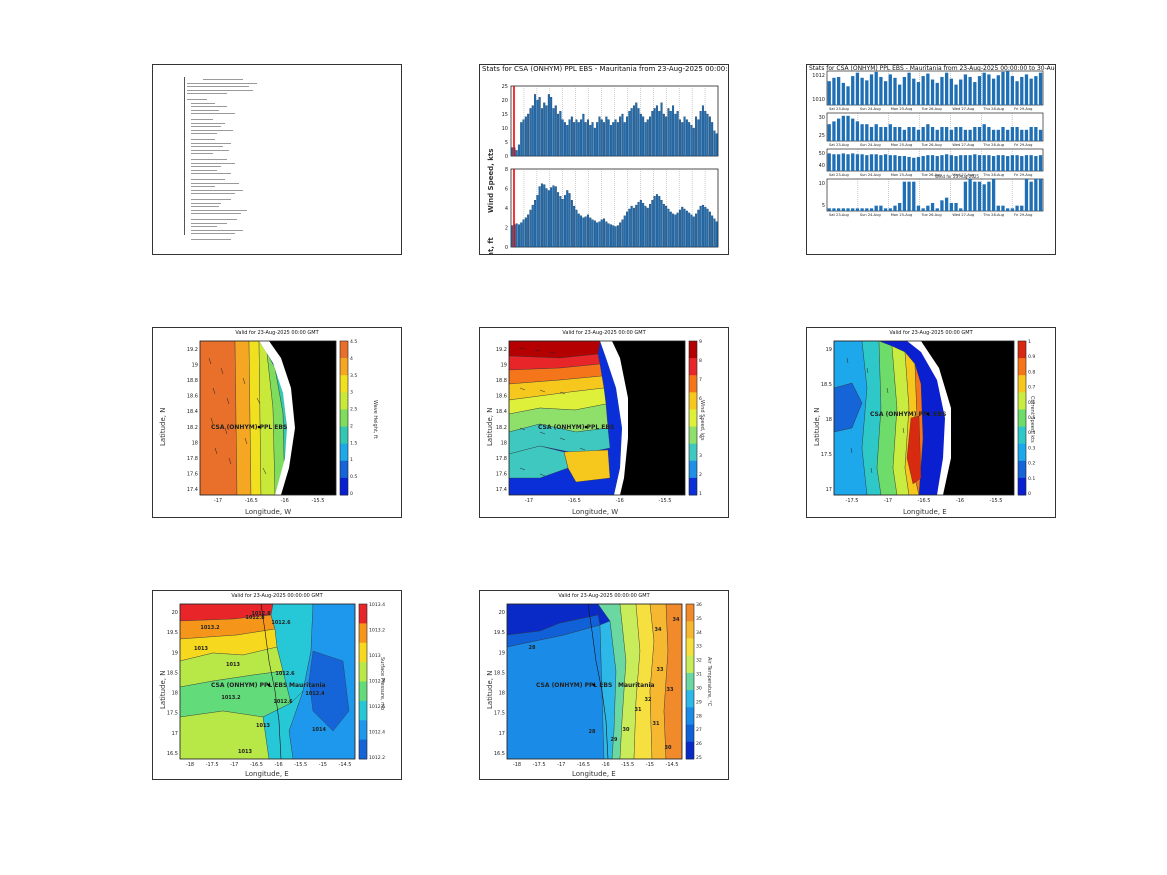  I want to click on current-date-label: Wed 27-Aug, so click(963, 175).